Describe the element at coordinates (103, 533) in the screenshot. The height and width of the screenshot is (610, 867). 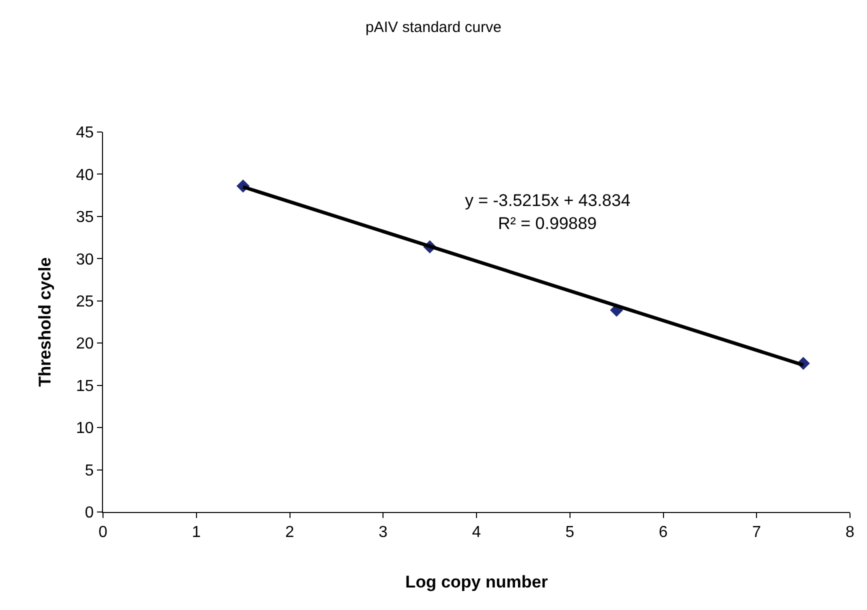
I see `x-tick-label: 0` at that location.